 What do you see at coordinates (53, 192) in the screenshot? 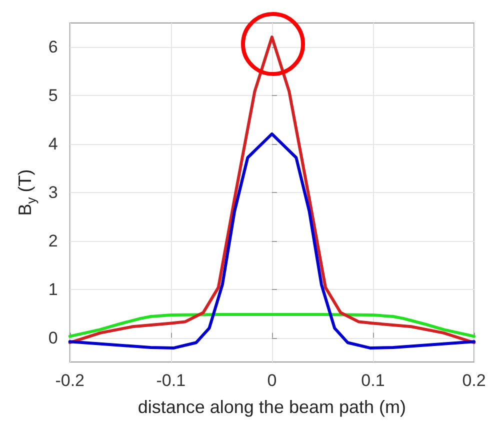
I see `y-tick-label: 3` at bounding box center [53, 192].